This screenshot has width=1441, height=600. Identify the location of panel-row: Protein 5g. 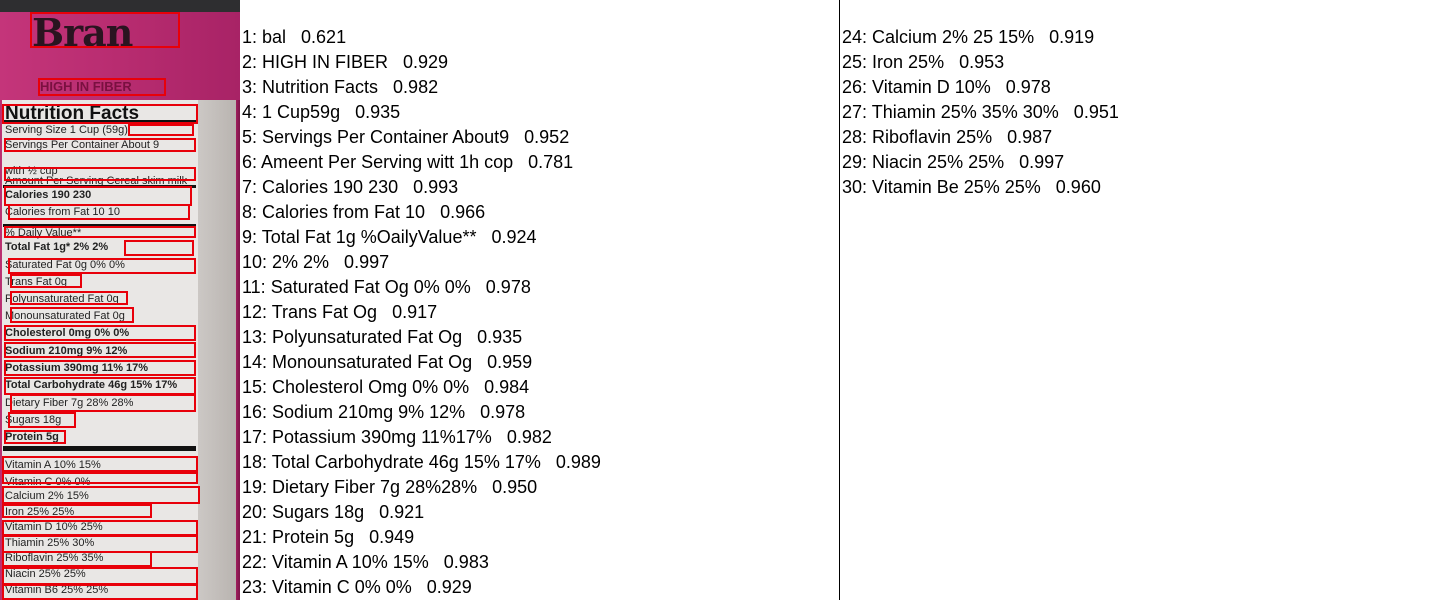
(32, 437).